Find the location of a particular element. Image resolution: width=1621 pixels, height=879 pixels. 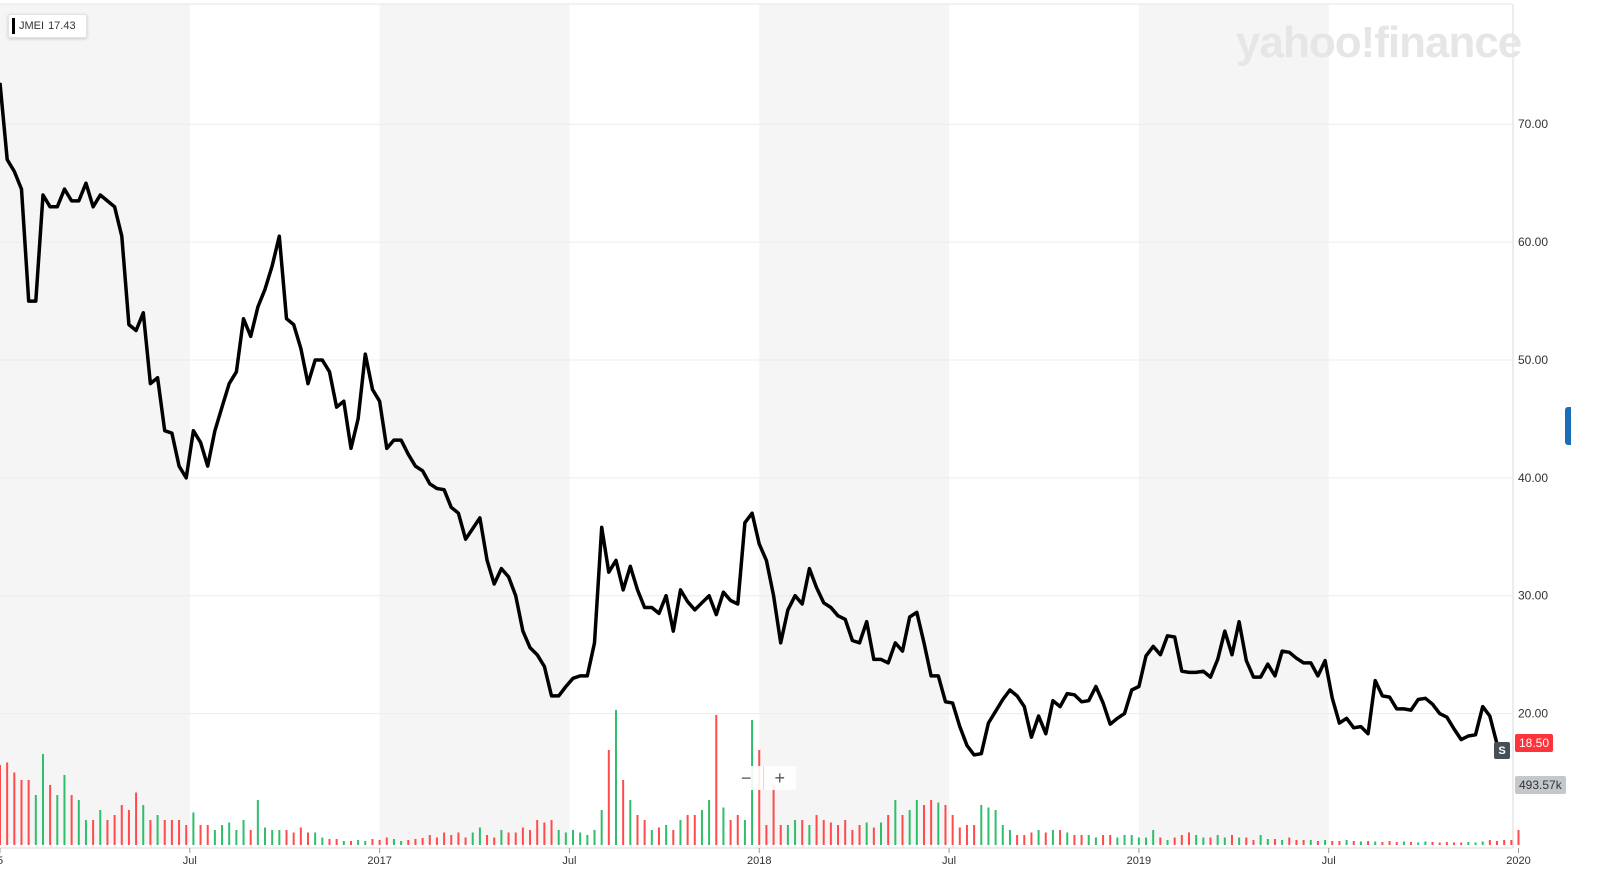

zoom-out-button: − is located at coordinates (747, 778).